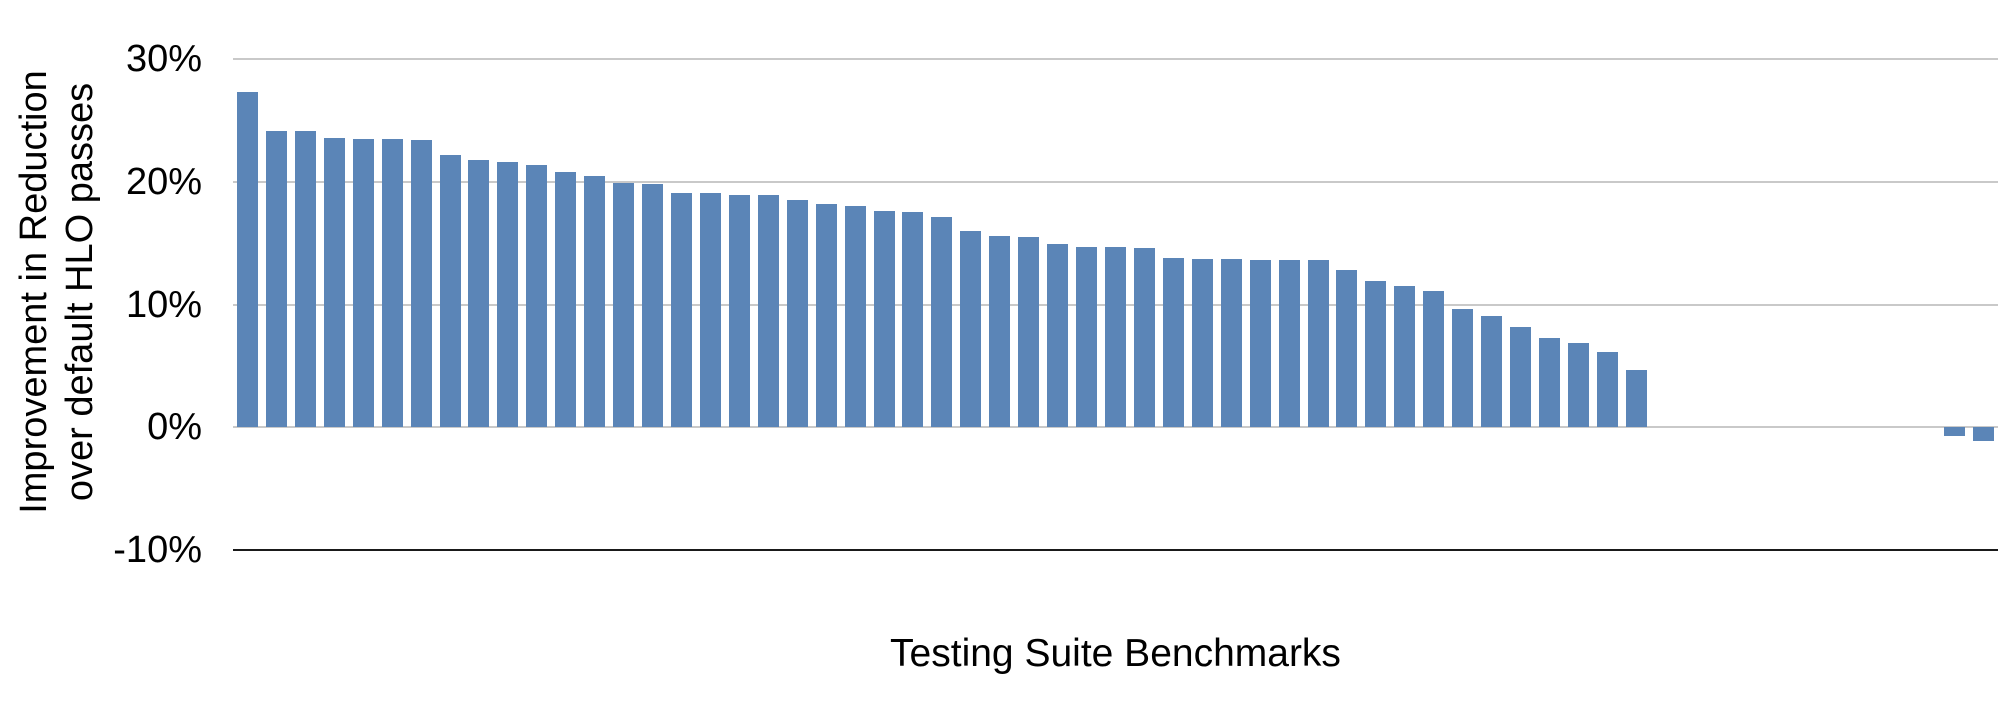 The height and width of the screenshot is (706, 2010). I want to click on y-axis-tick-label--10%: -10%, so click(157, 550).